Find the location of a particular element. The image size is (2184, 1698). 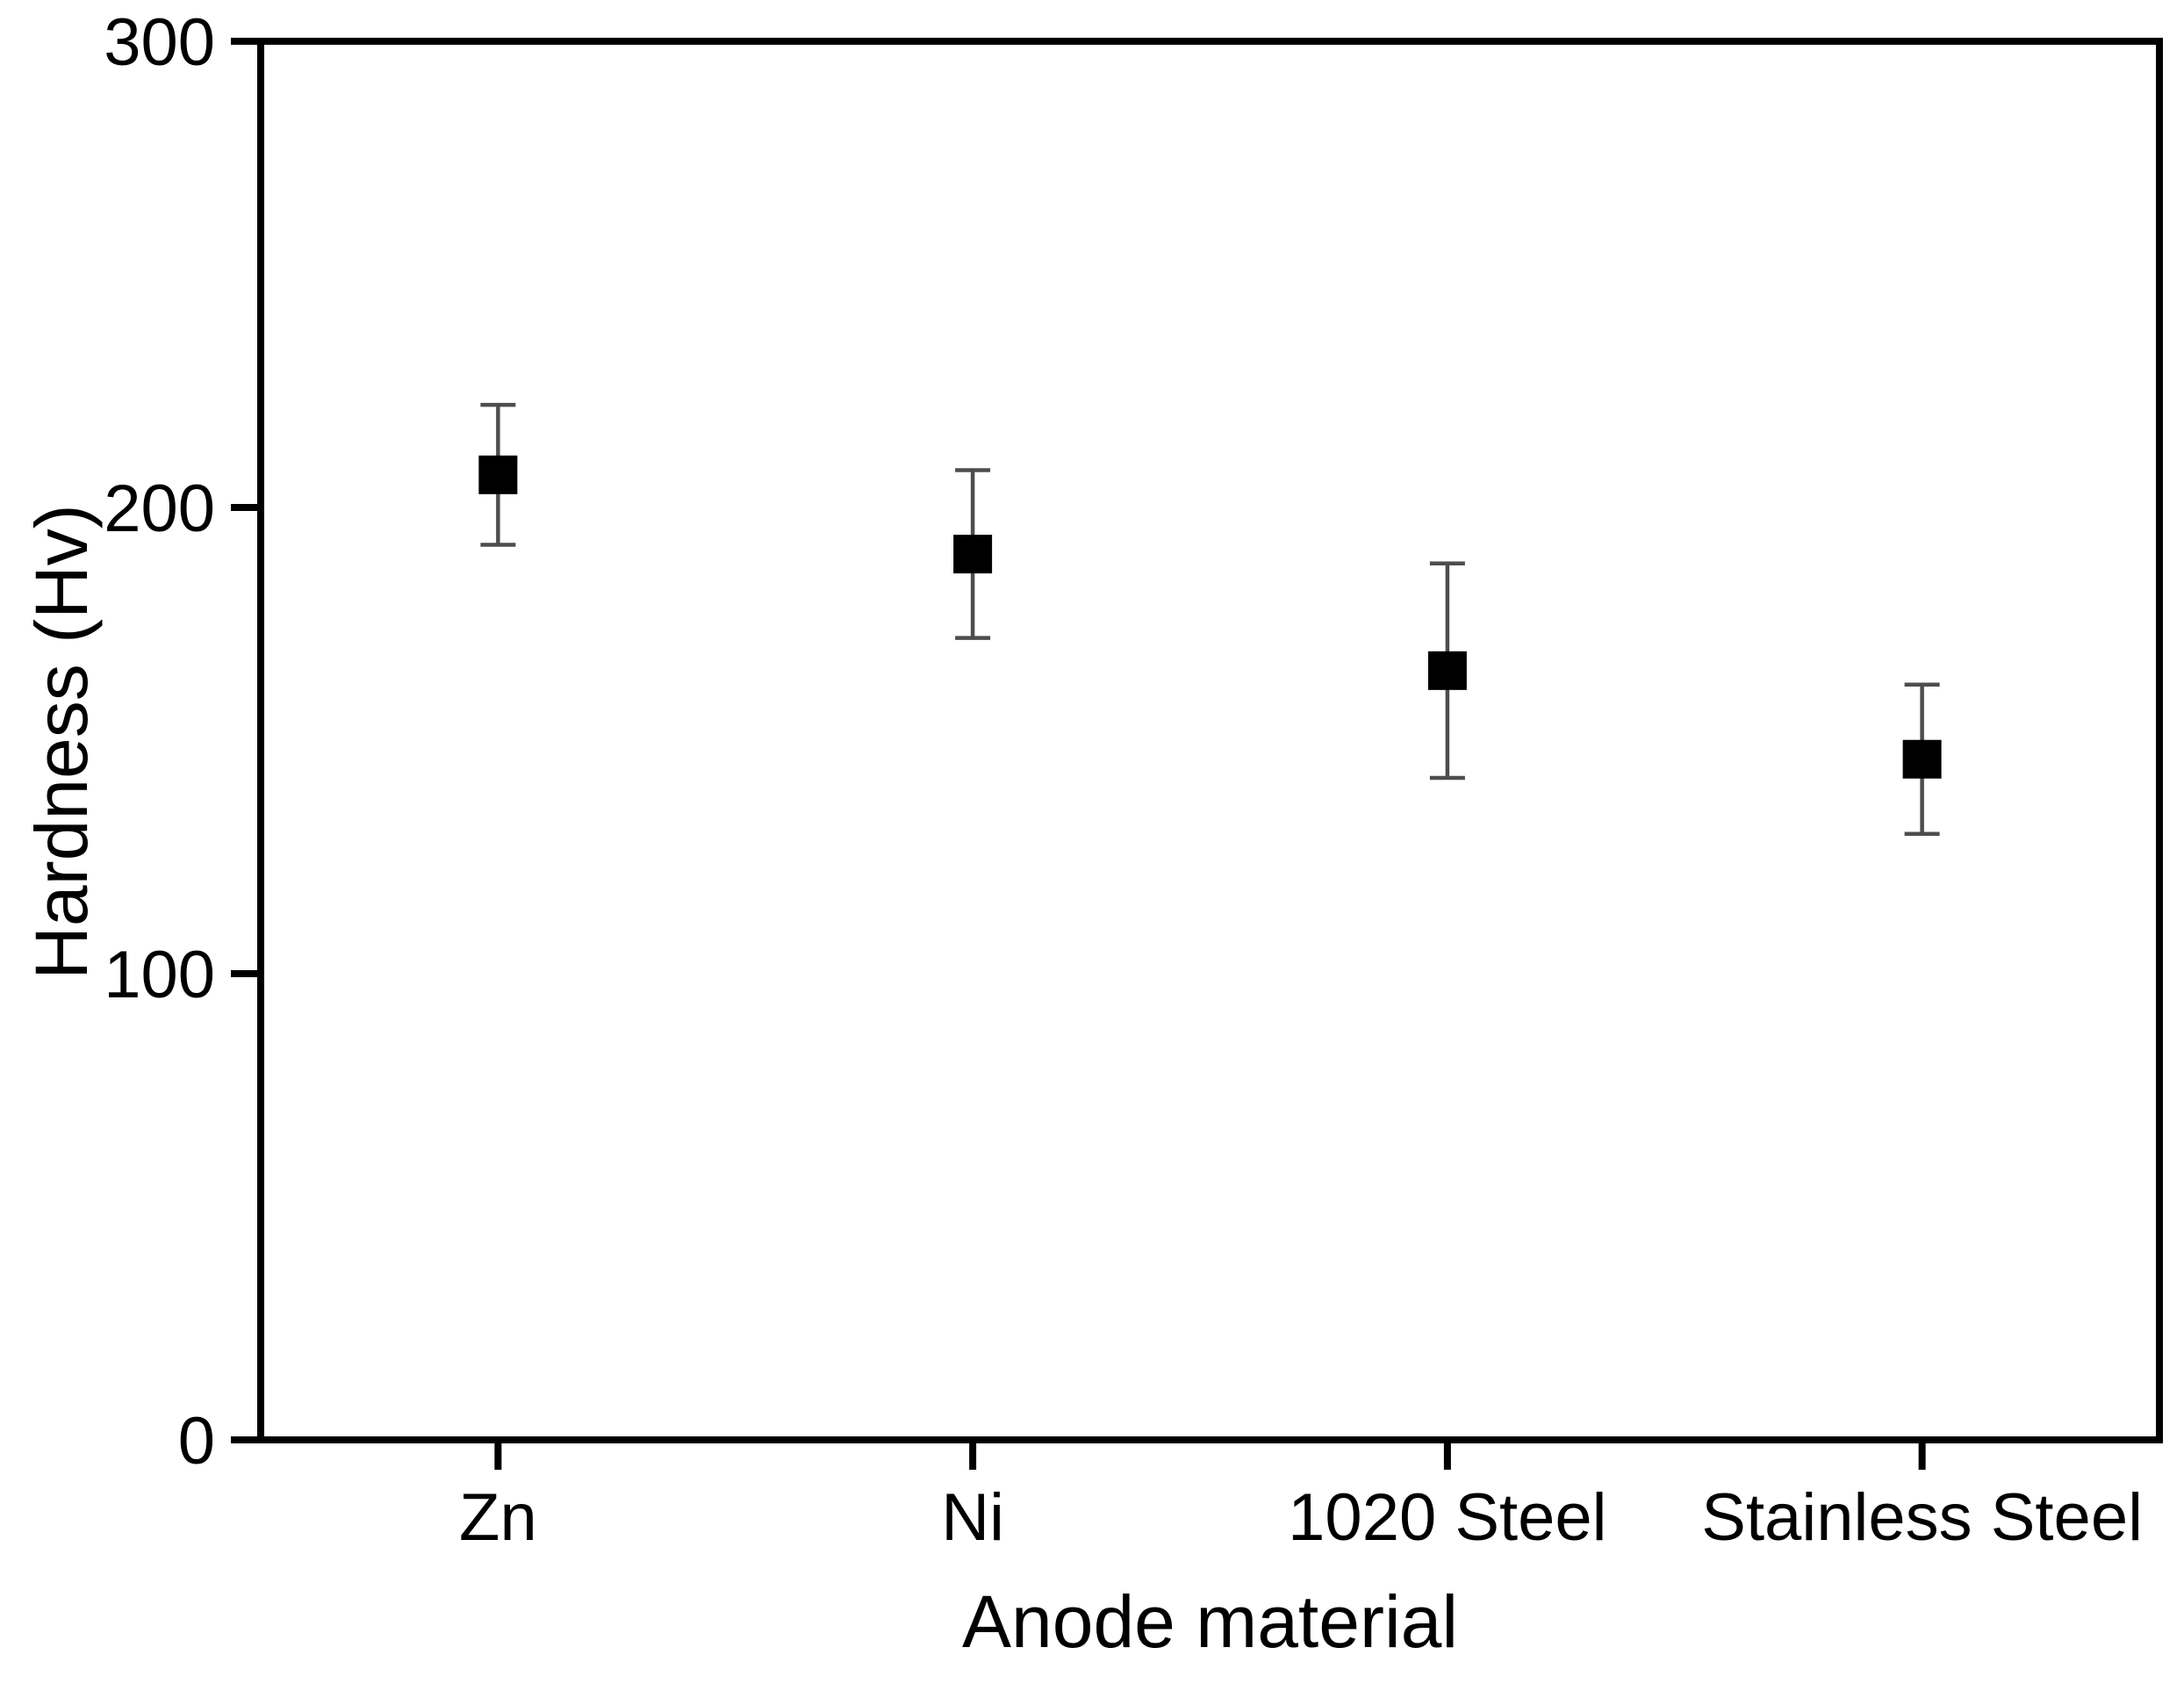

x-axis-title: Anode material is located at coordinates (1210, 1621).